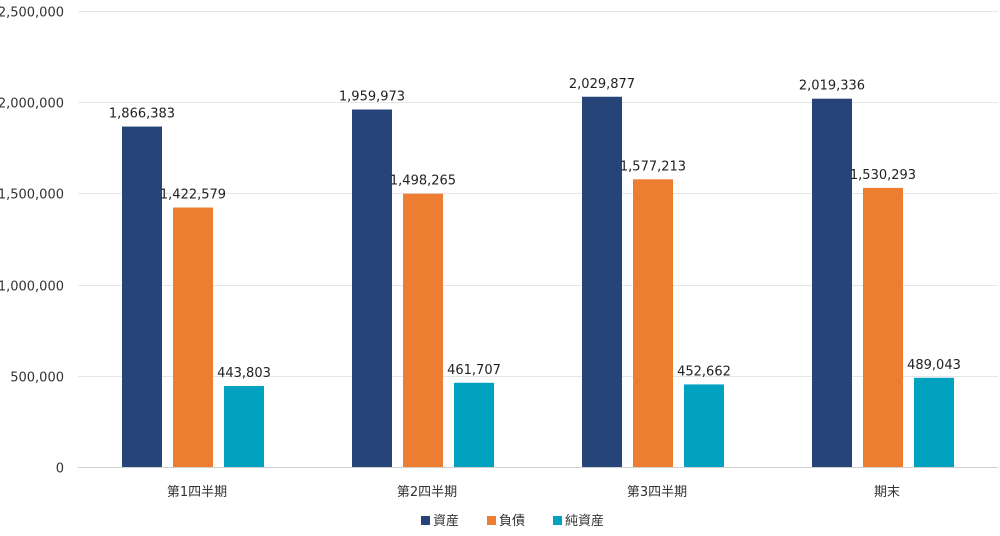 The height and width of the screenshot is (536, 1000). I want to click on data-label-負債-3: 1,530,293, so click(883, 175).